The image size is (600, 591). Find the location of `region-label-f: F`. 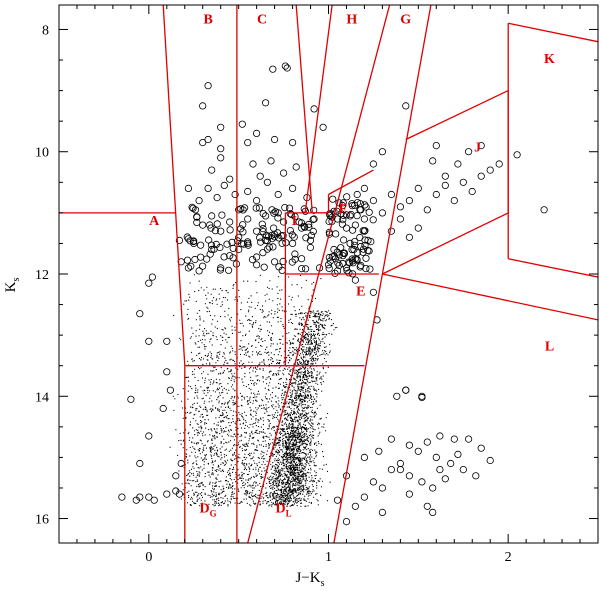

region-label-f: F is located at coordinates (343, 209).